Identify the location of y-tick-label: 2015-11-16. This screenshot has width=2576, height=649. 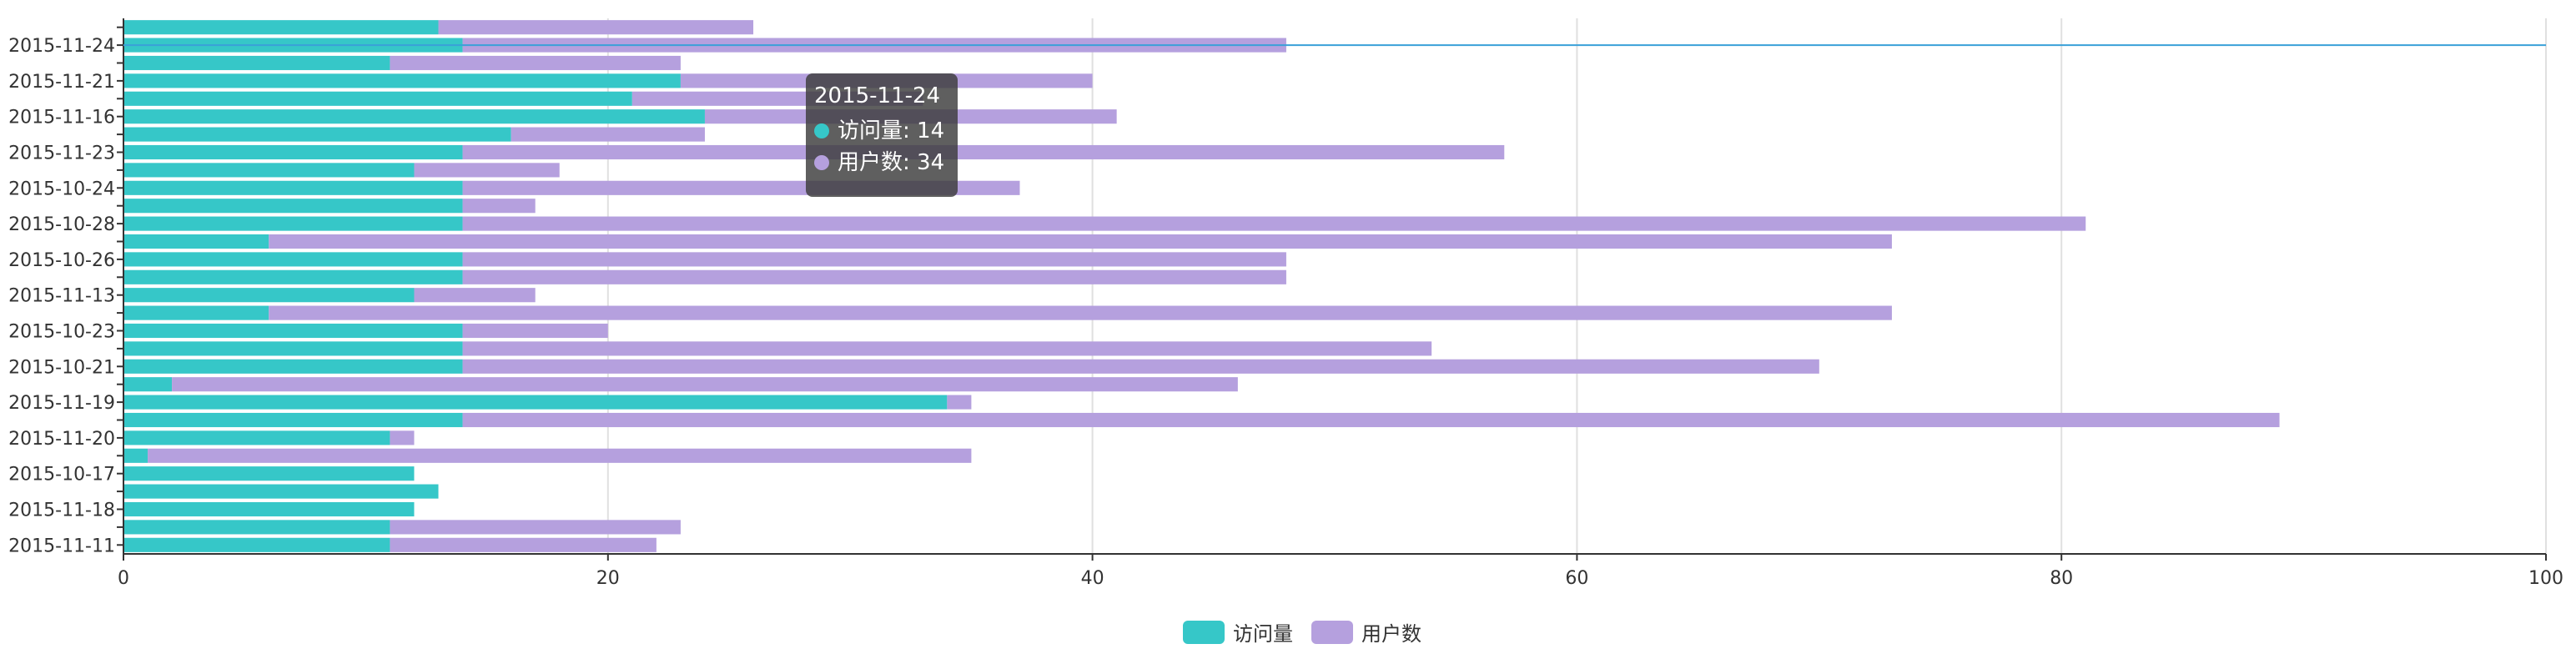
(61, 118).